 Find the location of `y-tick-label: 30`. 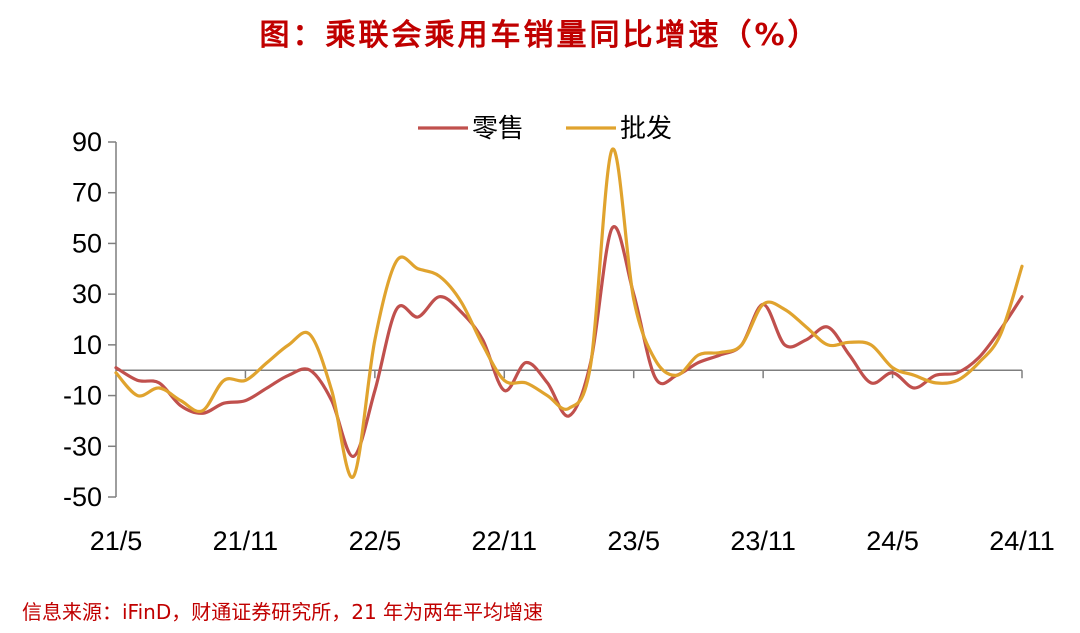

y-tick-label: 30 is located at coordinates (87, 294).